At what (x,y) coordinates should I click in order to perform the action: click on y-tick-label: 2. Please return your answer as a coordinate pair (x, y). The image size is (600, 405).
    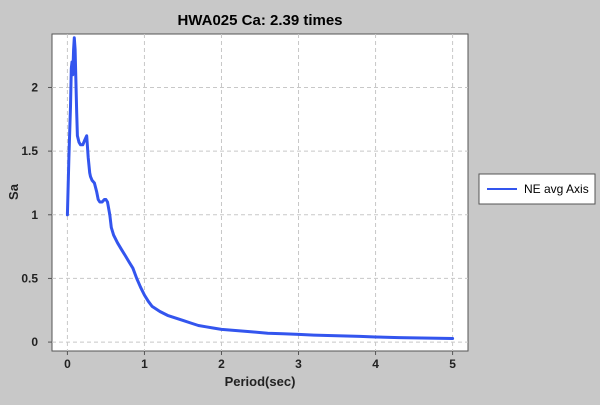
    Looking at the image, I should click on (34, 87).